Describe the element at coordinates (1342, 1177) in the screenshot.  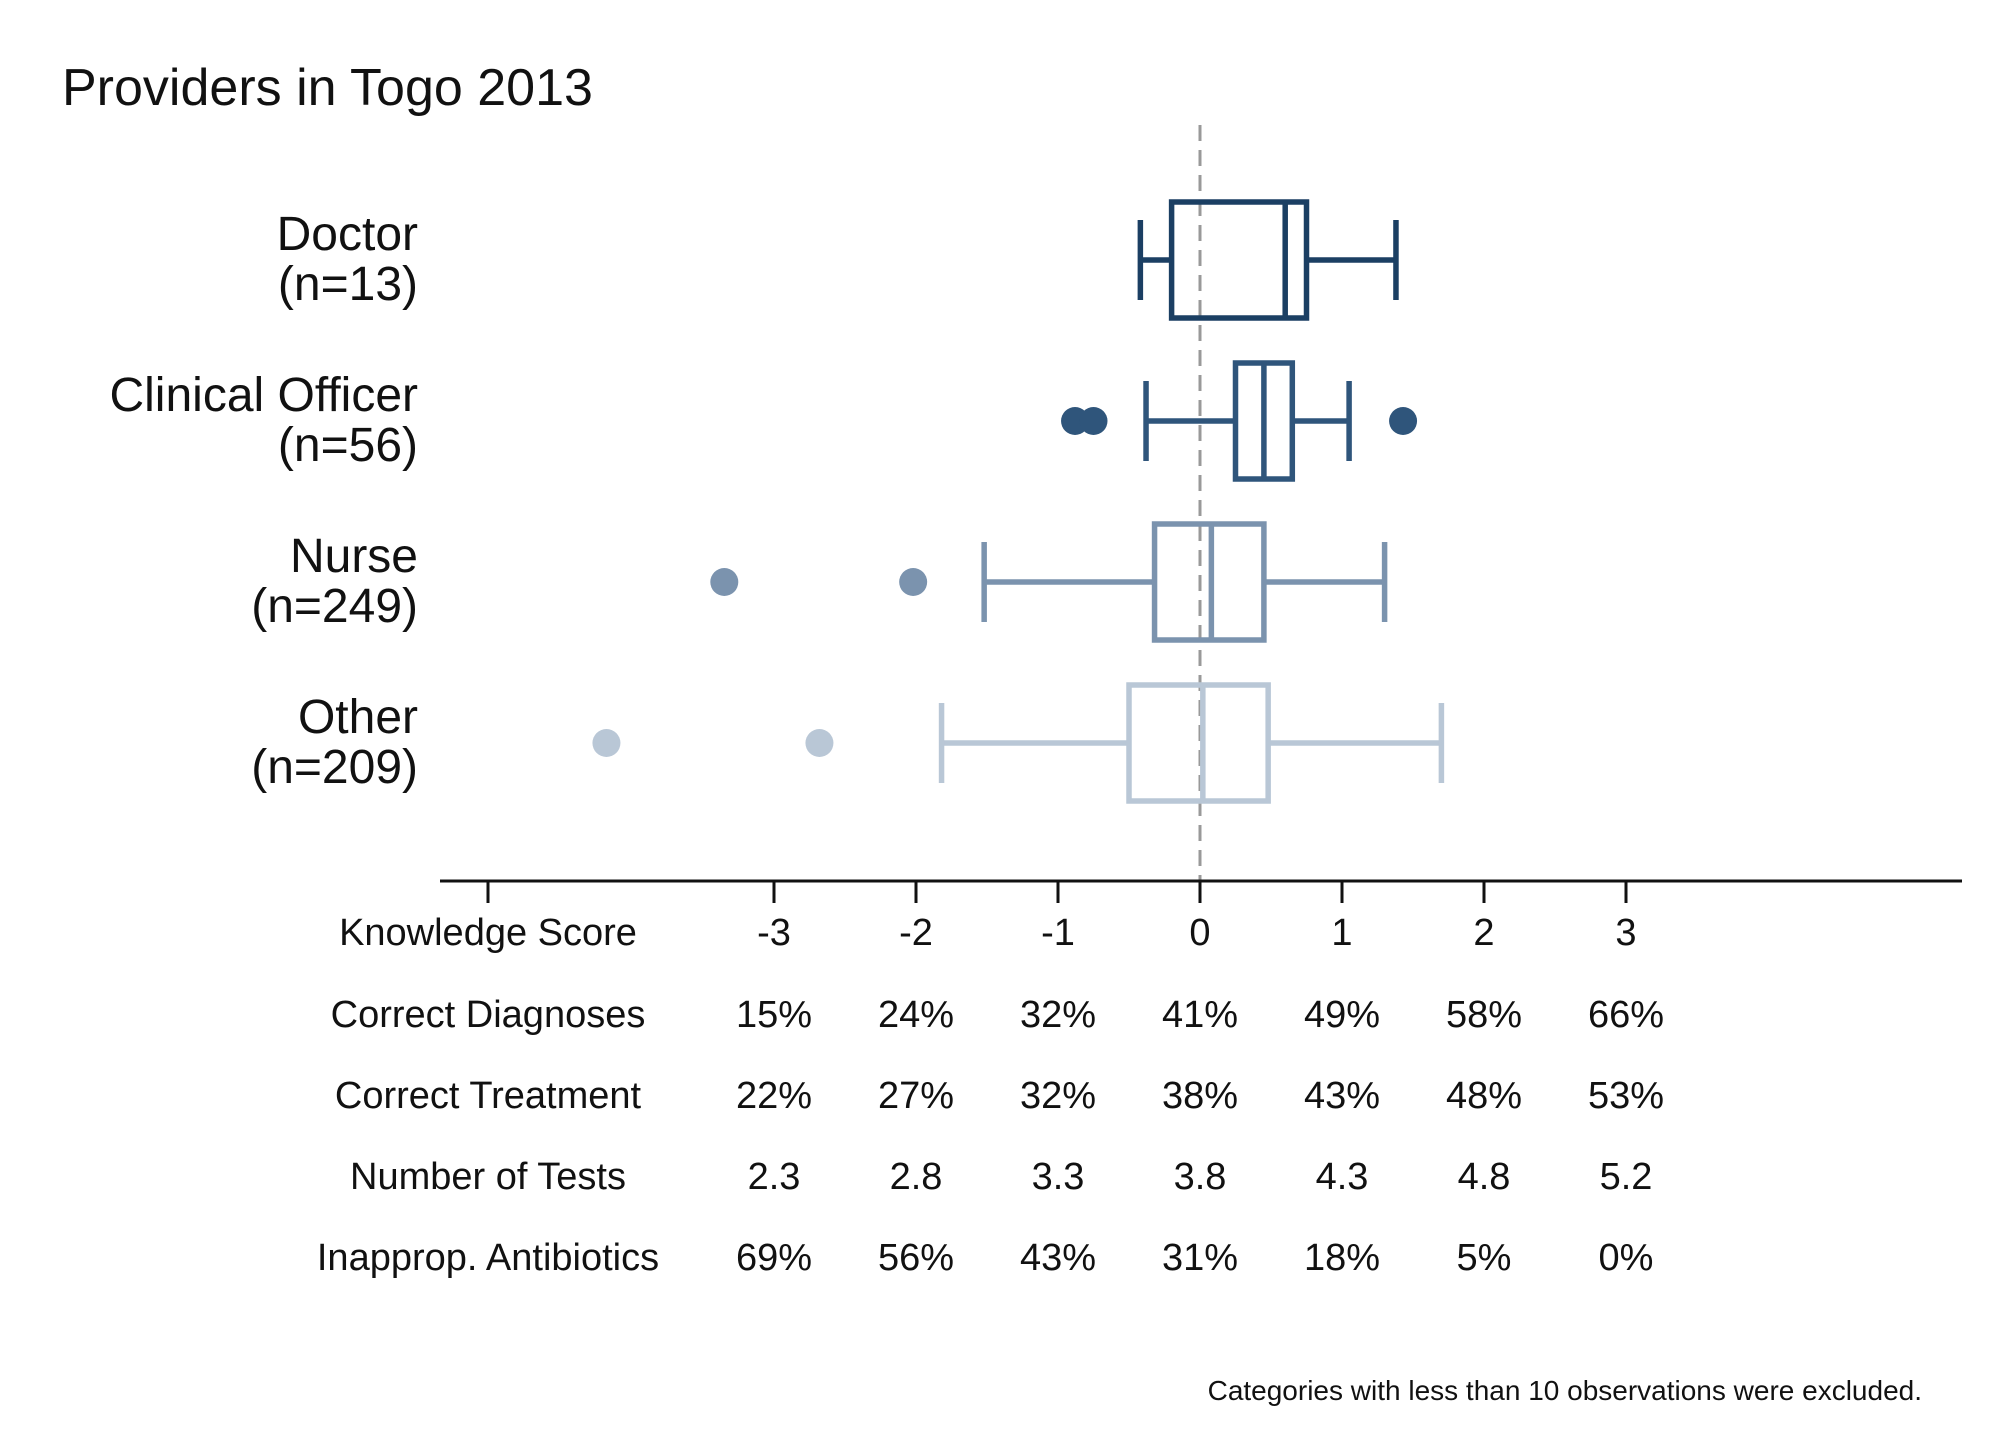
I see `table-cell: 4.3` at that location.